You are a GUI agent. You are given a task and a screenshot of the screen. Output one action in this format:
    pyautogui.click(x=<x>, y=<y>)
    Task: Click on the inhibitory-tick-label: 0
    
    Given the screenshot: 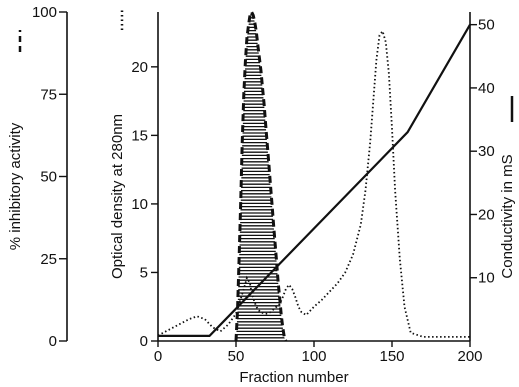 What is the action you would take?
    pyautogui.click(x=53, y=341)
    